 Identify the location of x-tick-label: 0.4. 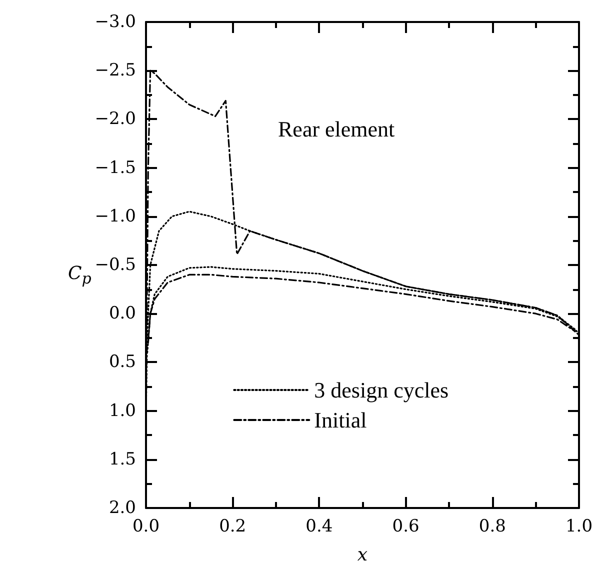
(319, 526).